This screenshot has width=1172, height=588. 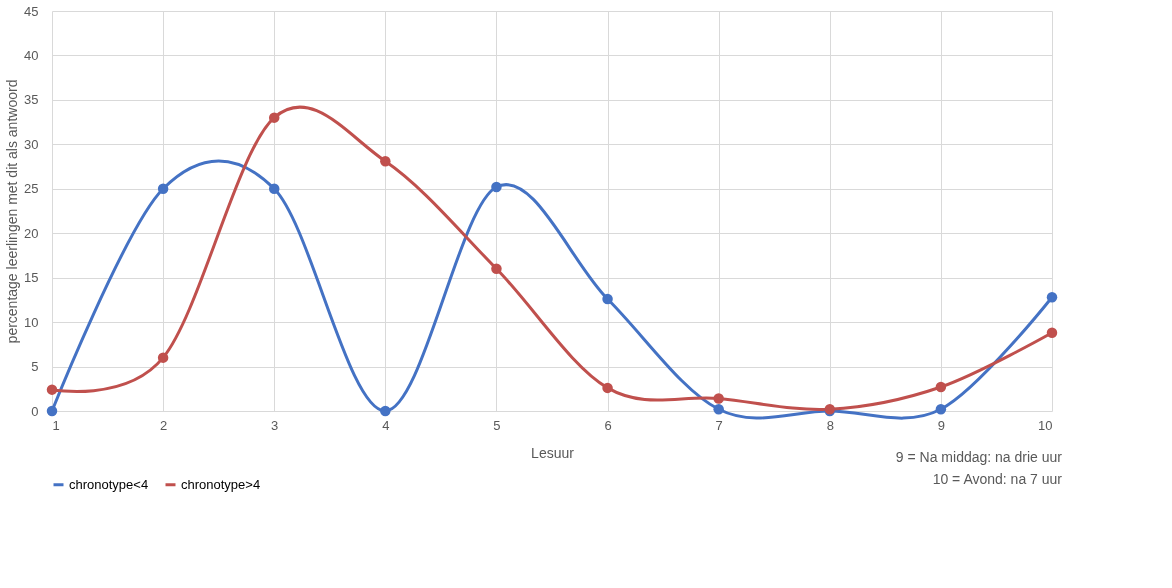 What do you see at coordinates (979, 457) in the screenshot?
I see `text: 9 = Na middag: na drie uur` at bounding box center [979, 457].